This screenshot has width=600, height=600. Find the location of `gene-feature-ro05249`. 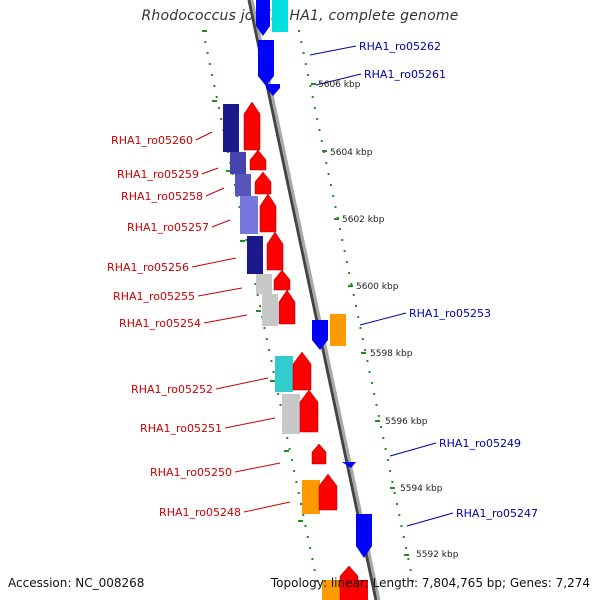

gene-feature-ro05249 is located at coordinates (349, 465).